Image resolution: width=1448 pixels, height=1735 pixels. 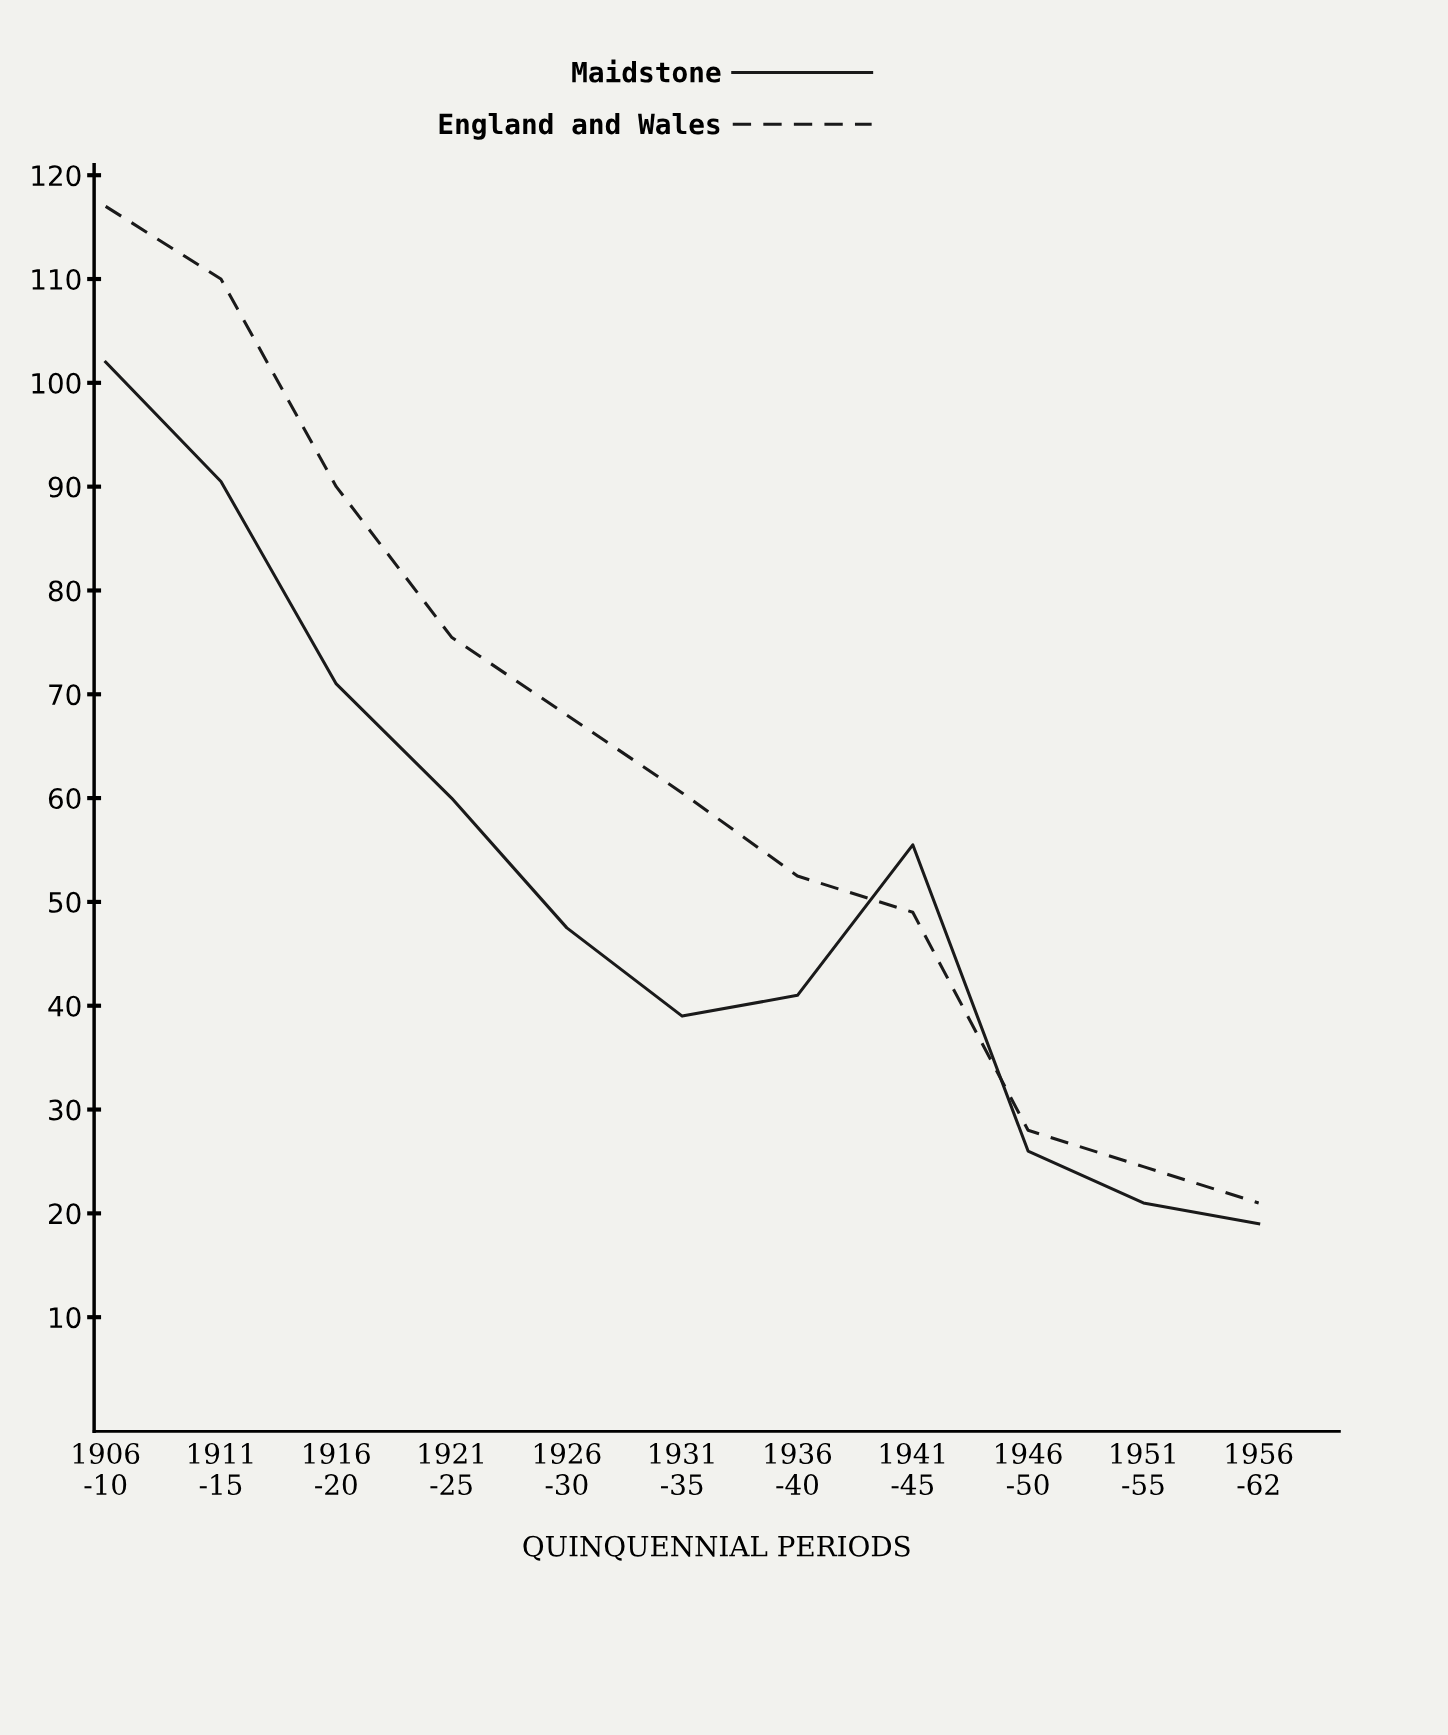 I want to click on x-tick-label: 1911 -15, so click(x=221, y=1469).